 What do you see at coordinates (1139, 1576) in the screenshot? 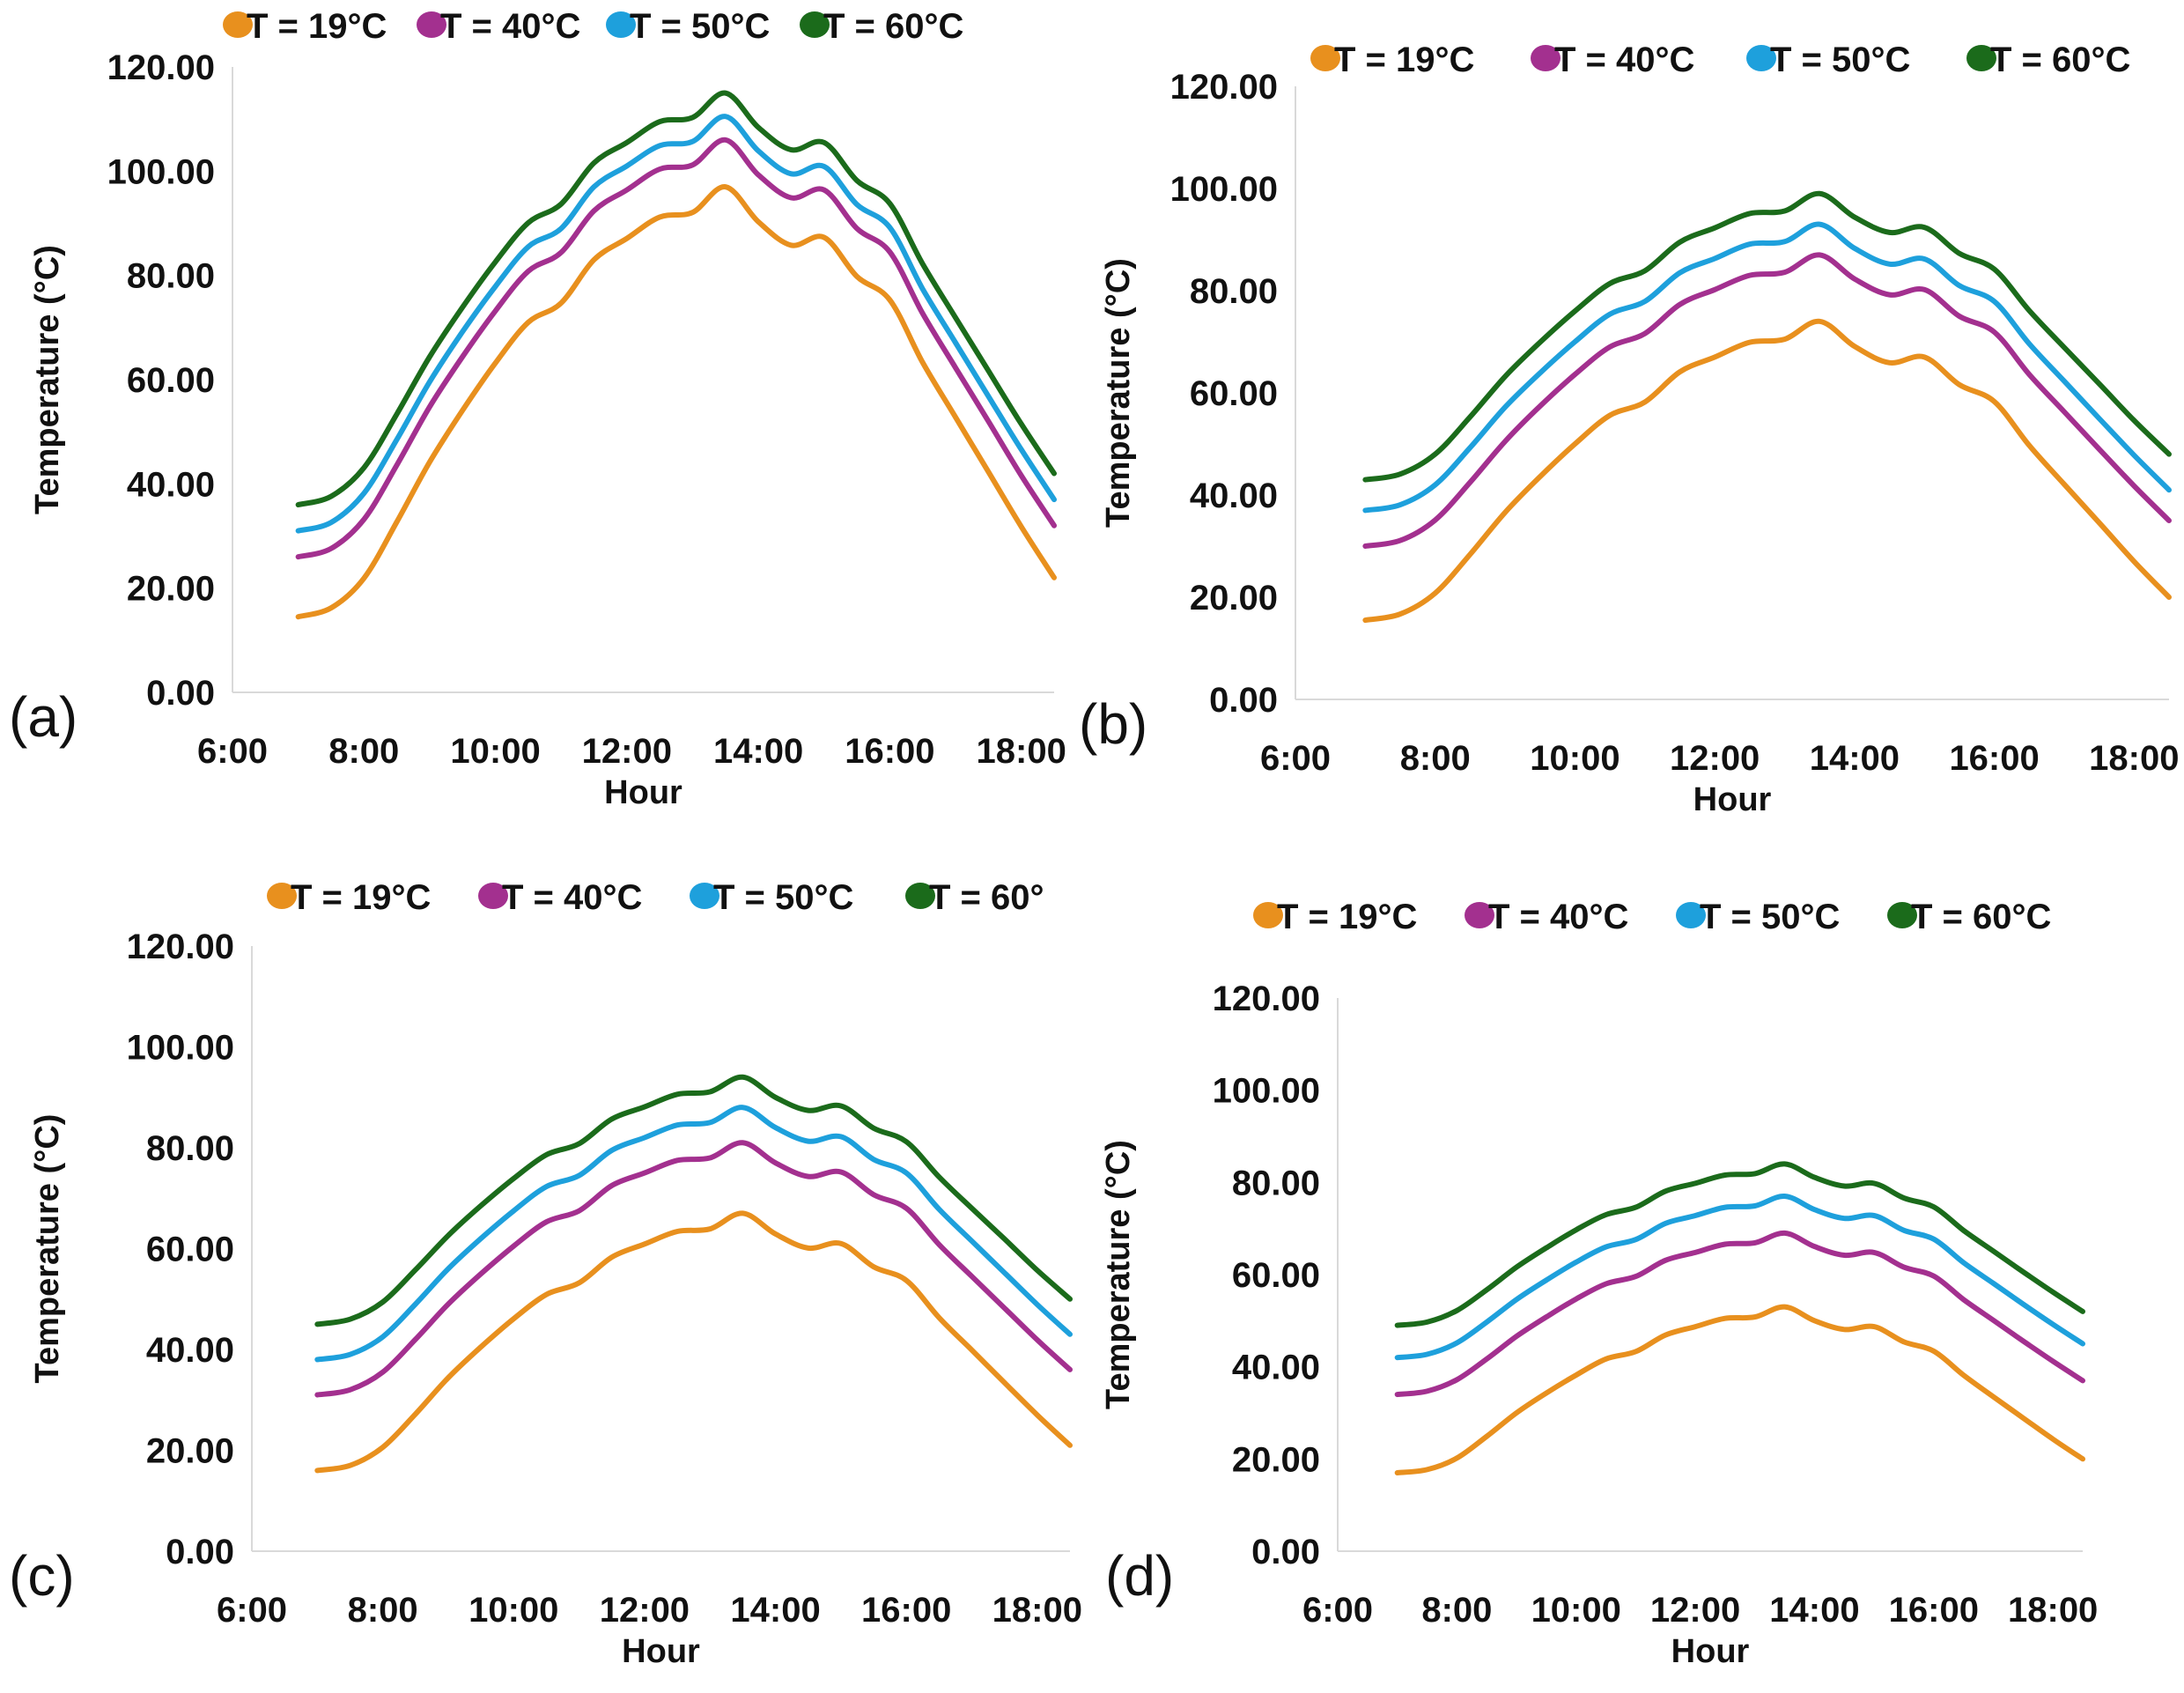
I see `panel-label: (d)` at bounding box center [1139, 1576].